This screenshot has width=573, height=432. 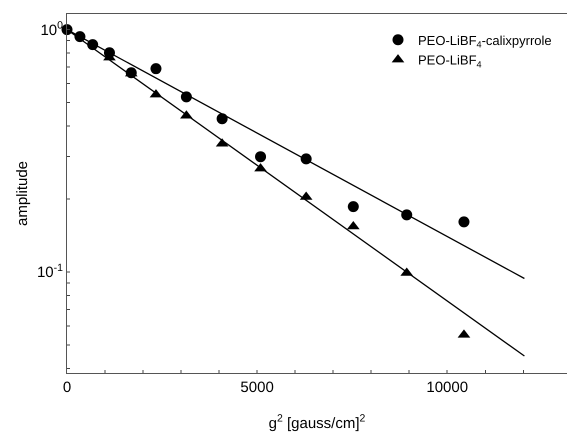 I want to click on legend-label: PEO-LiBF$_{4}$-calixpyrrole, so click(x=485, y=41).